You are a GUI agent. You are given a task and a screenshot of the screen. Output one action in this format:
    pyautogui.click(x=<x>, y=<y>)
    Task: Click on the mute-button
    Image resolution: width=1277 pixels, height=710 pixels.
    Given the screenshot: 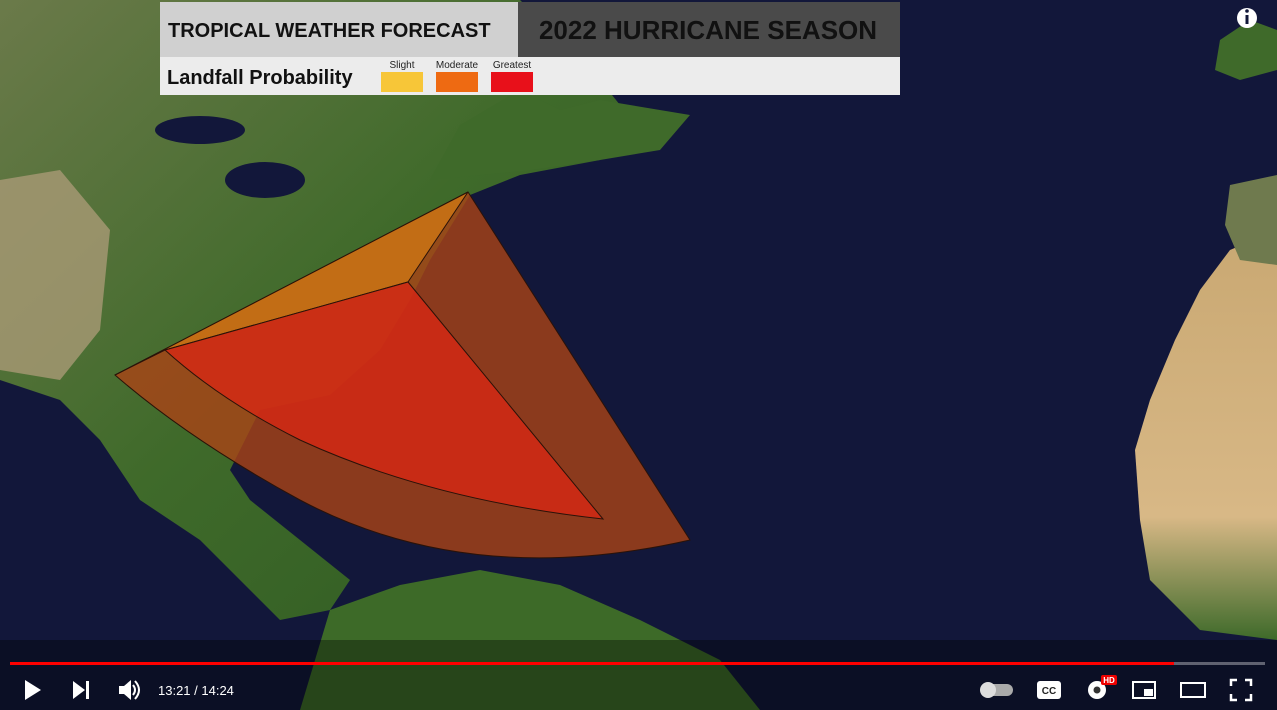 What is the action you would take?
    pyautogui.click(x=125, y=690)
    